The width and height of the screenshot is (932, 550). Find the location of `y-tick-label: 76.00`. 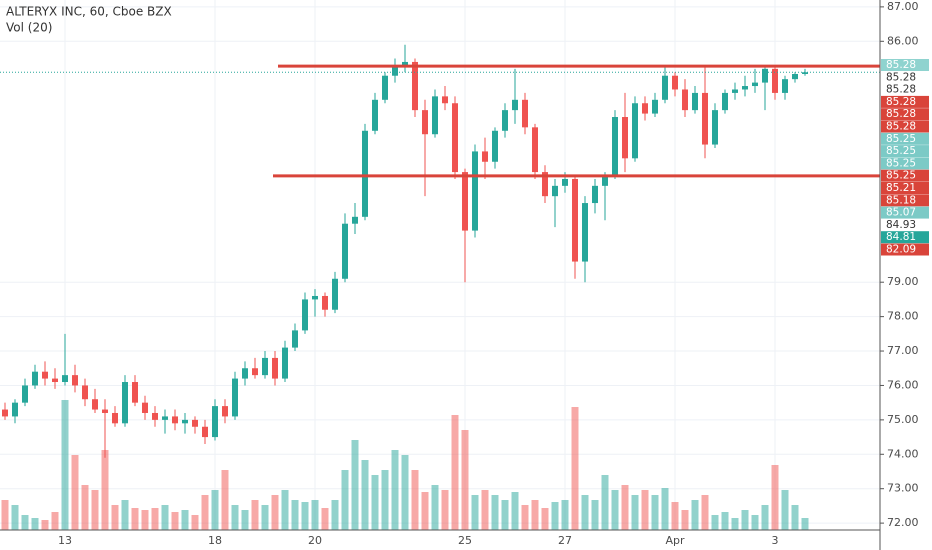

y-tick-label: 76.00 is located at coordinates (903, 384).